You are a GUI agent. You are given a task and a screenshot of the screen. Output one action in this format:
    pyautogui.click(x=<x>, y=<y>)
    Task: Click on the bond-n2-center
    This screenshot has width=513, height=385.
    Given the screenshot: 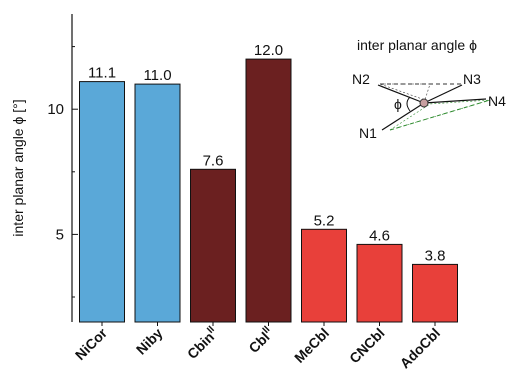 What is the action you would take?
    pyautogui.click(x=401, y=94)
    